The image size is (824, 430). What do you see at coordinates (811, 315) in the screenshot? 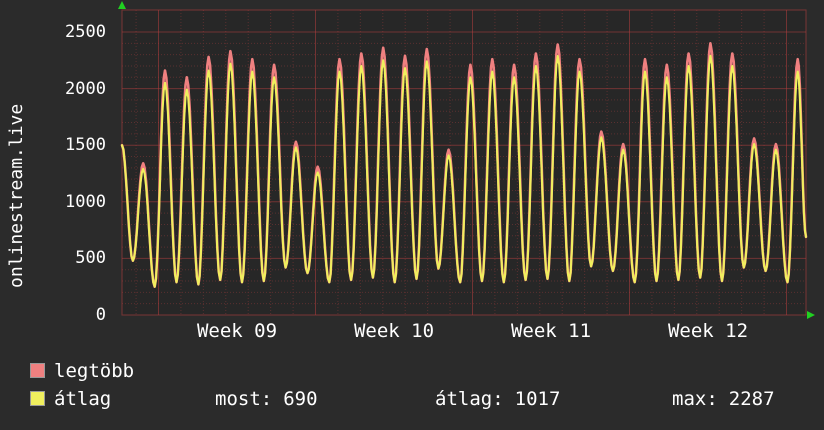
I see `x-axis-arrow-icon` at bounding box center [811, 315].